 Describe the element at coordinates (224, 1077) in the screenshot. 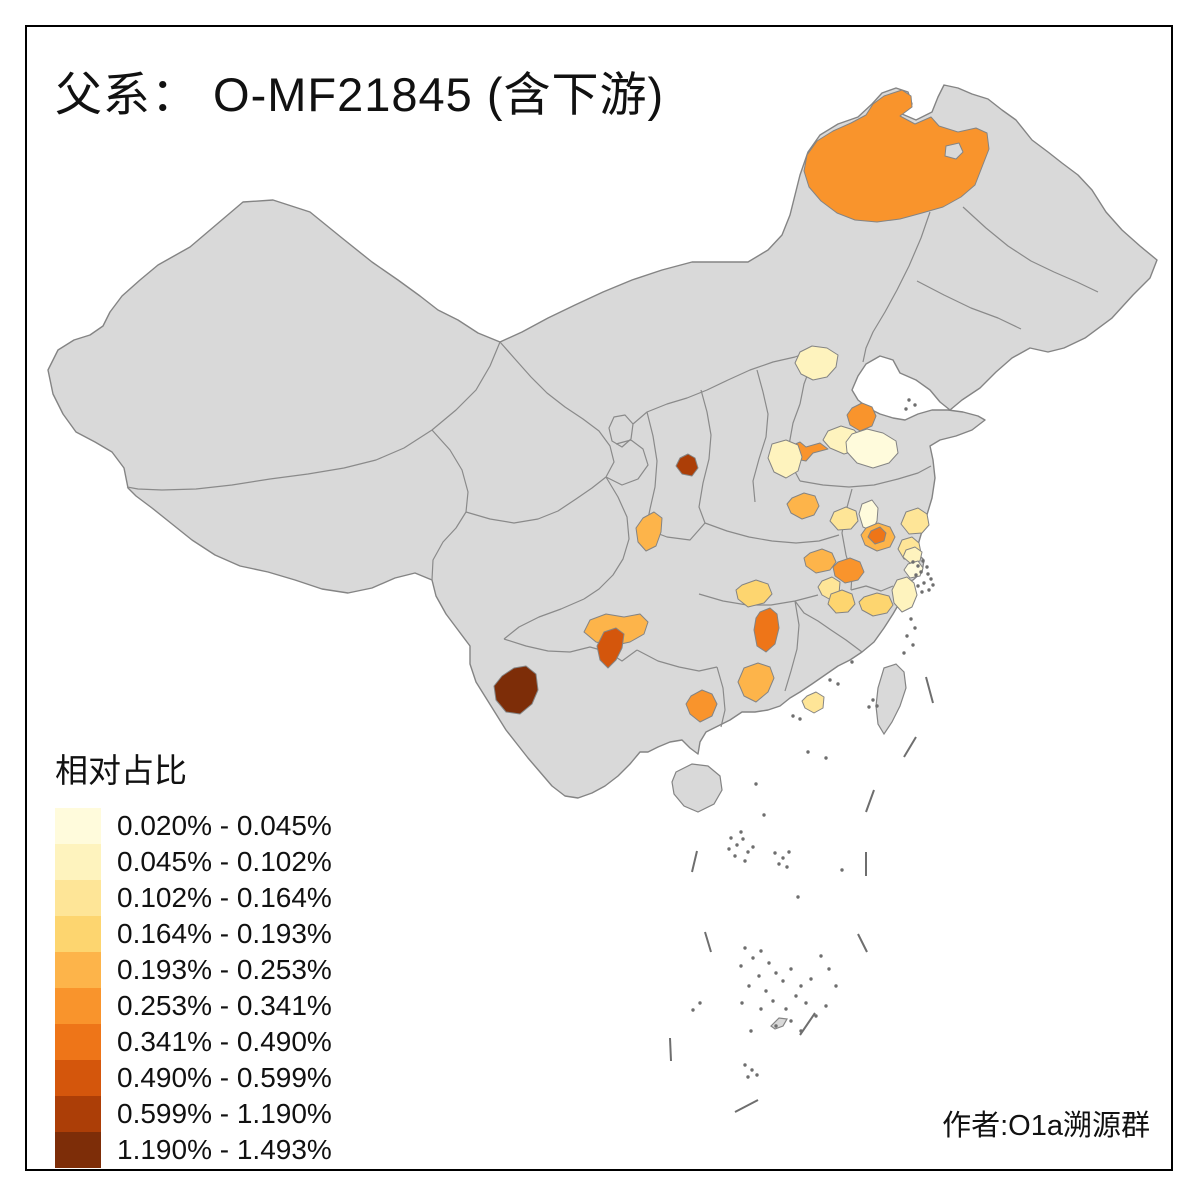

I see `legend-label: 0.490% - 0.599%` at that location.